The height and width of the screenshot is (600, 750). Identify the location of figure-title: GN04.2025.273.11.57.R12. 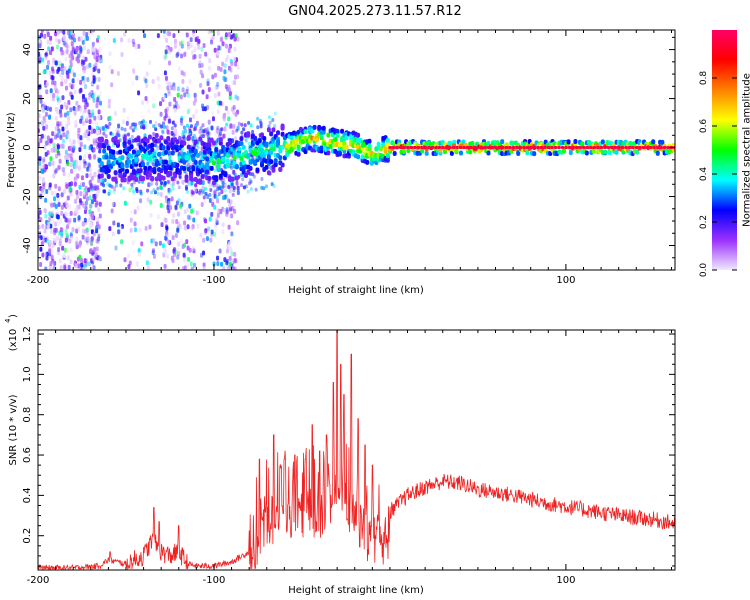
(375, 11).